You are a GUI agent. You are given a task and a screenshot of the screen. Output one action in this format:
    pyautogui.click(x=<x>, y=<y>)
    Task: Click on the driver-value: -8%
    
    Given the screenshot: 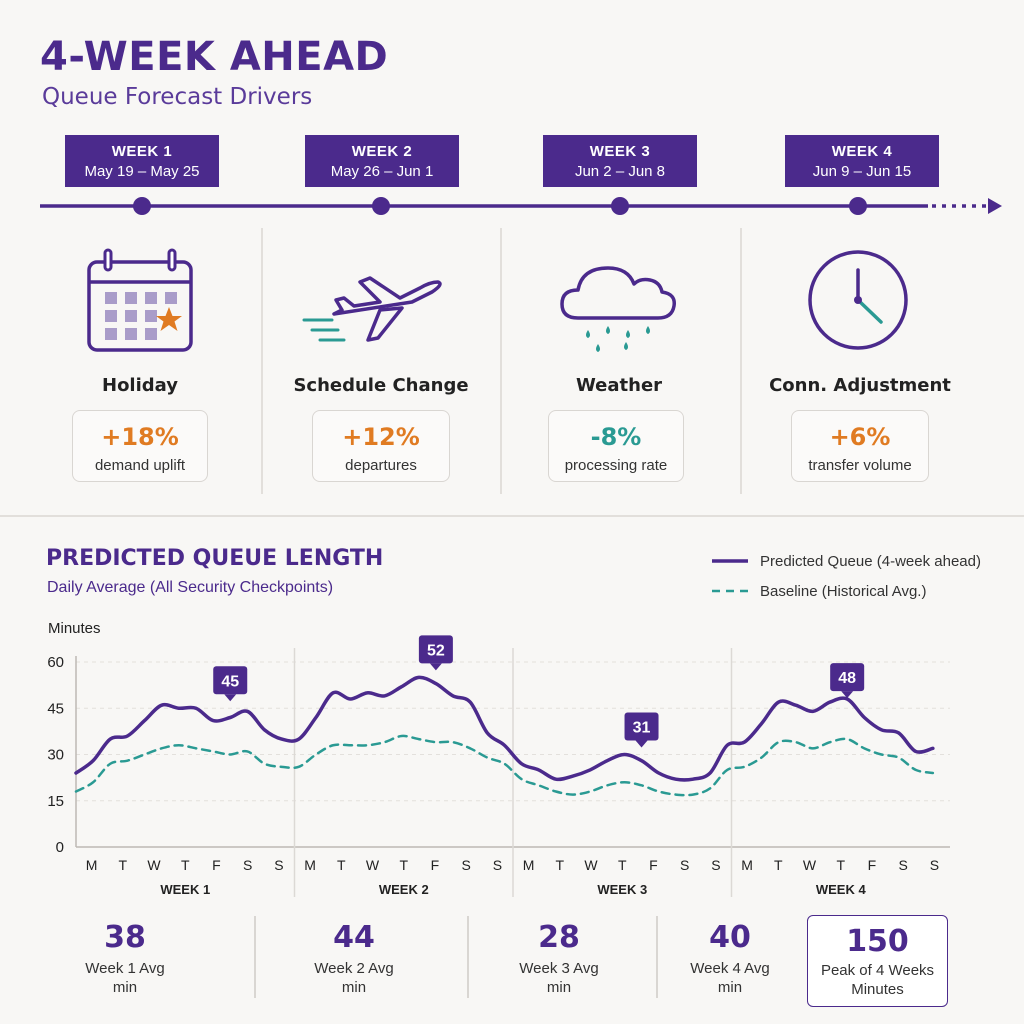 What is the action you would take?
    pyautogui.click(x=616, y=437)
    